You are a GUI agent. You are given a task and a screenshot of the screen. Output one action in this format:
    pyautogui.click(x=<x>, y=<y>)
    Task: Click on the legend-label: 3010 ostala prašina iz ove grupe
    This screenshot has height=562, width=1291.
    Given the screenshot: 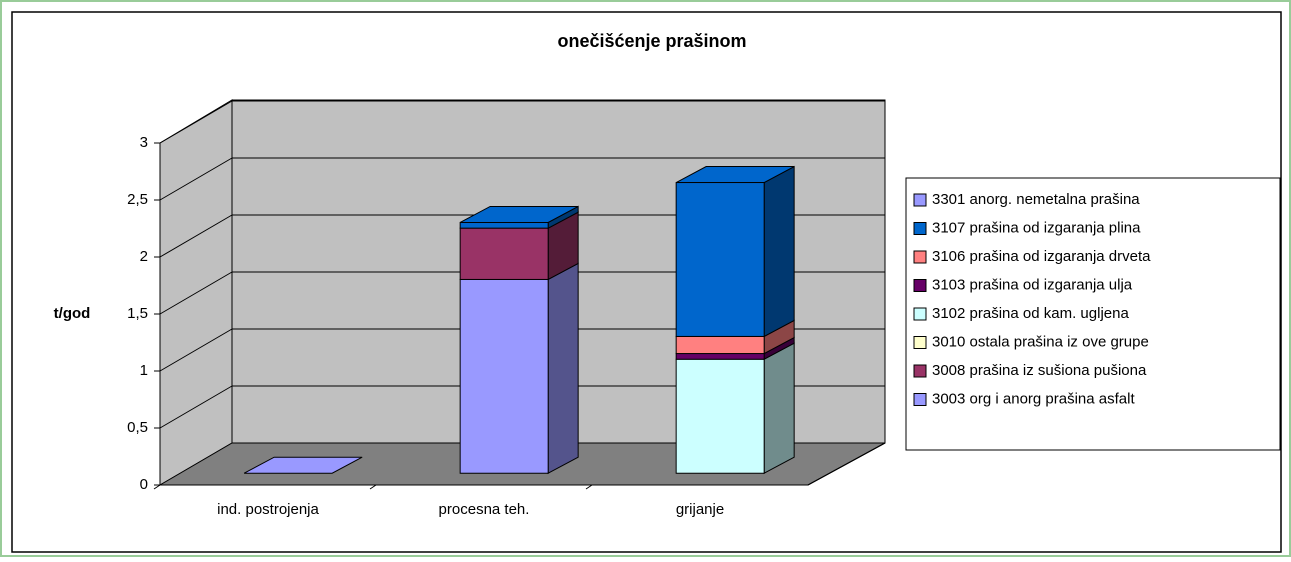 What is the action you would take?
    pyautogui.click(x=1040, y=341)
    